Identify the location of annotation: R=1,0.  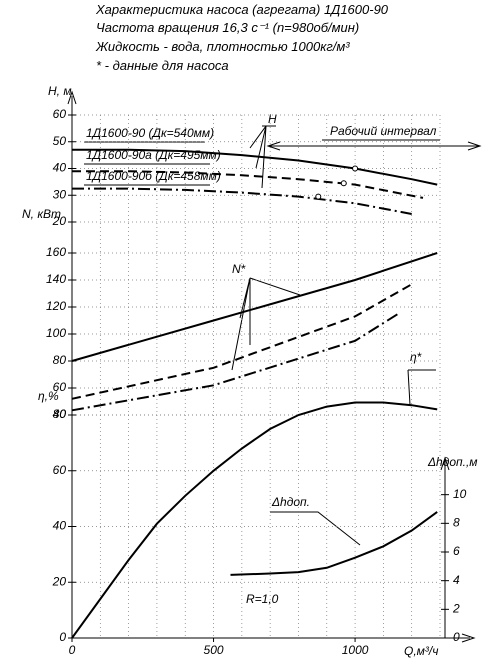
(262, 599).